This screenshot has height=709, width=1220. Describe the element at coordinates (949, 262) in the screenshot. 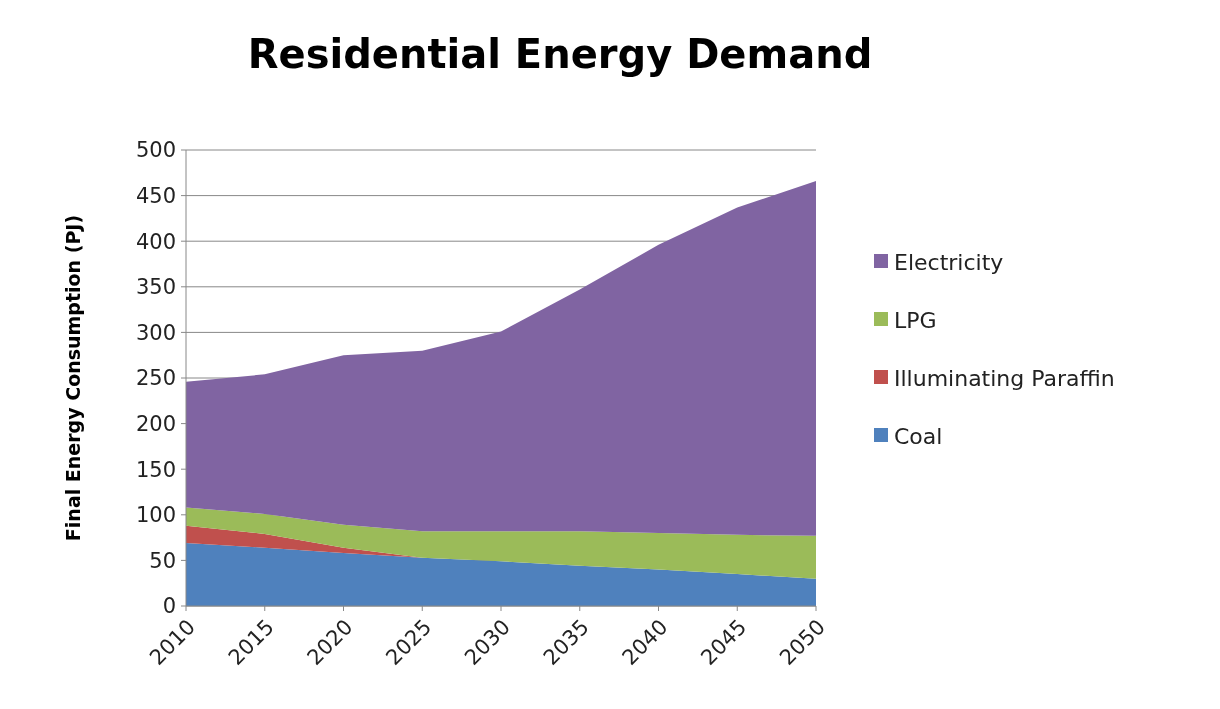

I see `legend-label: Electricity` at that location.